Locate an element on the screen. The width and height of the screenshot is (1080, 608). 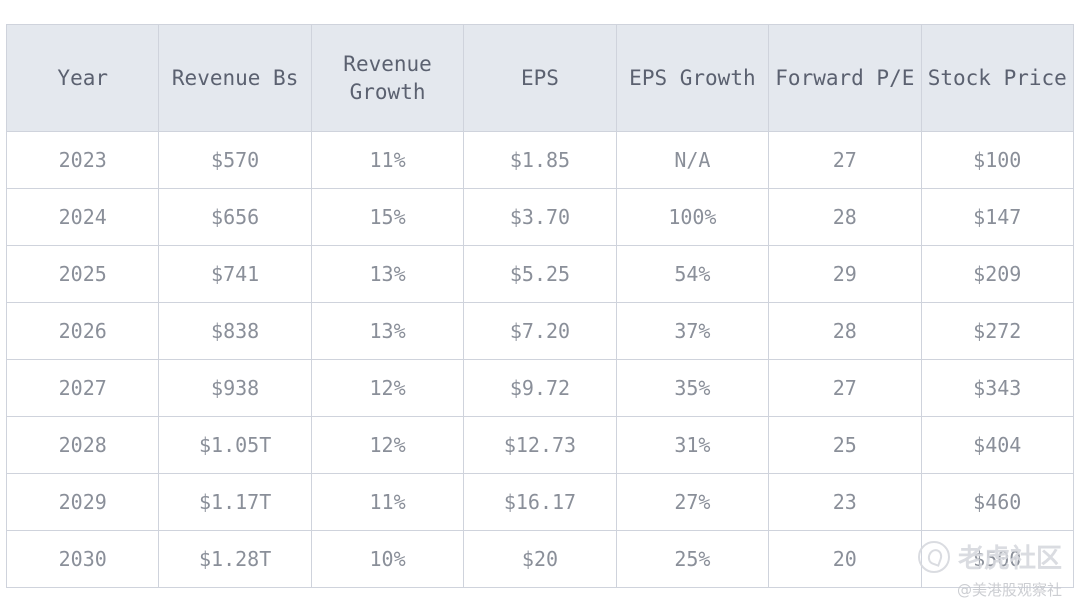
cell-forward-pe: 23 is located at coordinates (845, 502).